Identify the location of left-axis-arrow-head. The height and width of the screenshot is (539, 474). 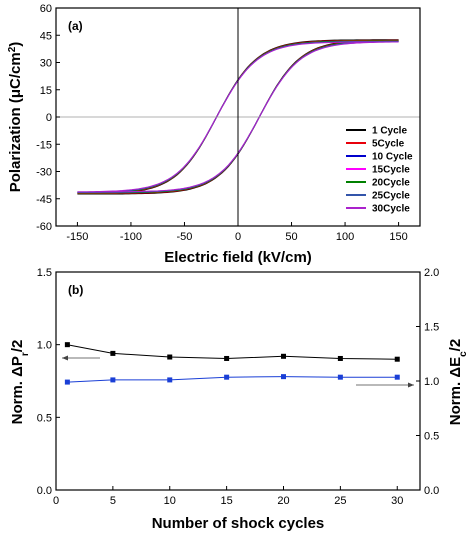
(65, 358).